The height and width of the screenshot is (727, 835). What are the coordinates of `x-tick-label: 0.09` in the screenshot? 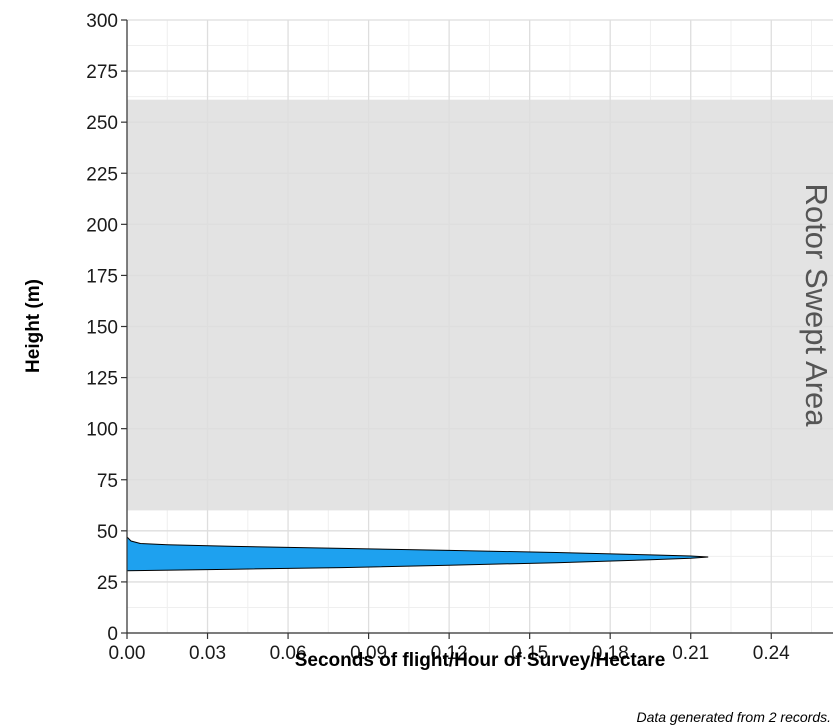 It's located at (368, 653).